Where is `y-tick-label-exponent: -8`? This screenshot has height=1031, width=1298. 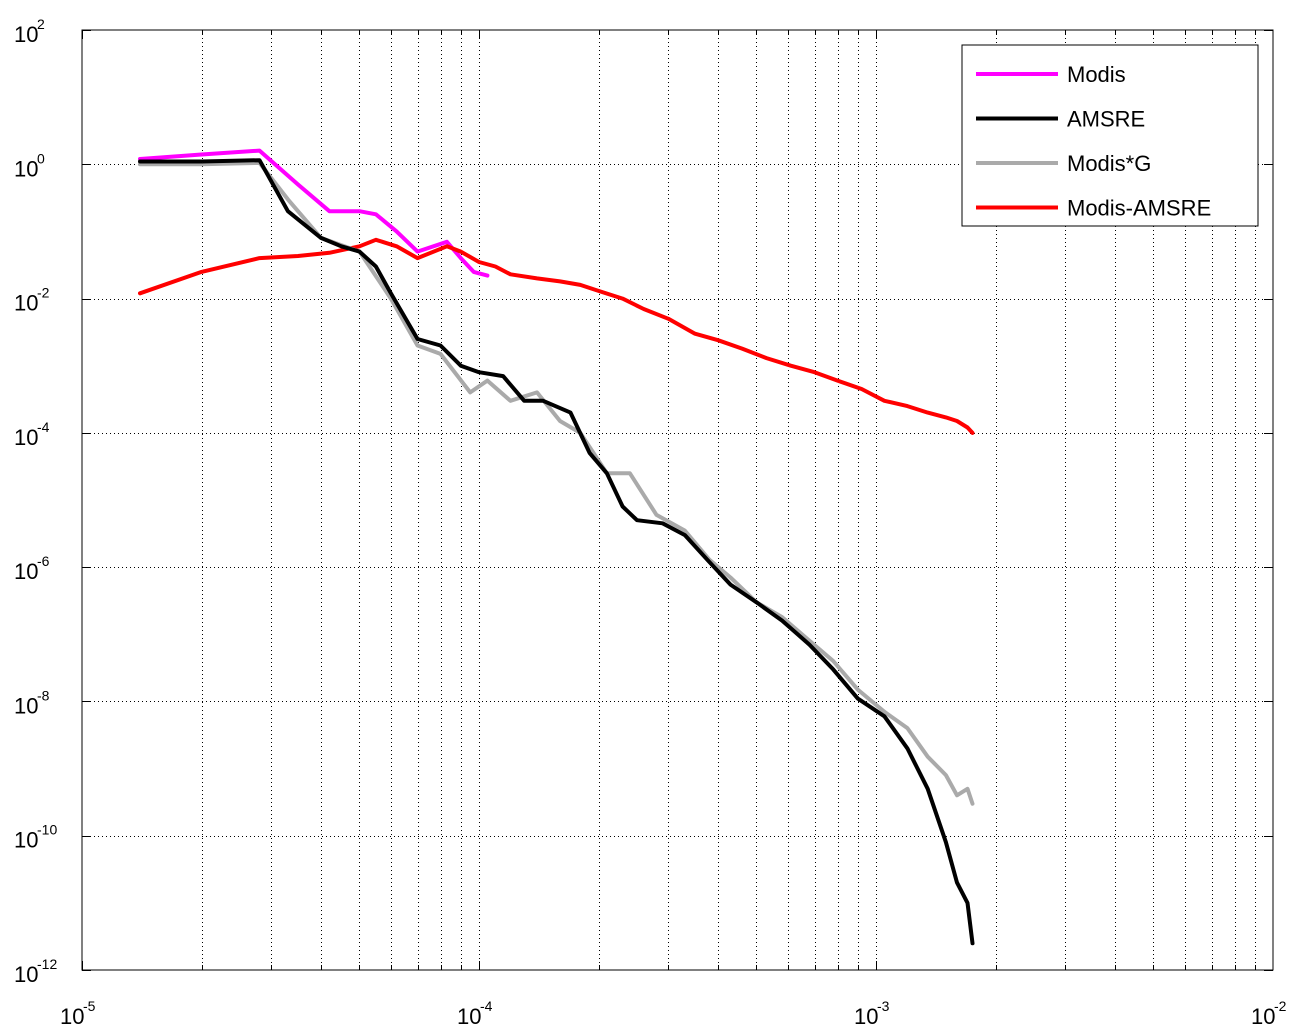
y-tick-label-exponent: -8 is located at coordinates (43, 695).